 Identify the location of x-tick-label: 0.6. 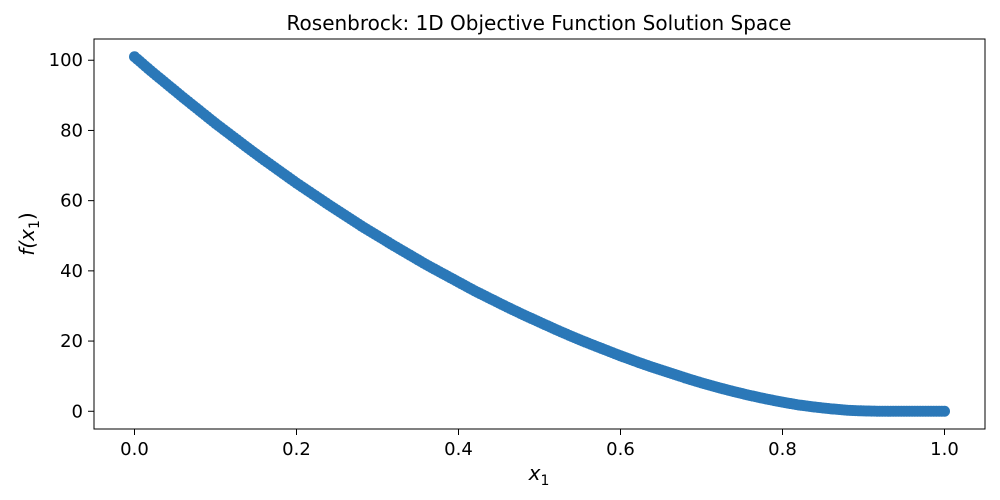
(620, 449).